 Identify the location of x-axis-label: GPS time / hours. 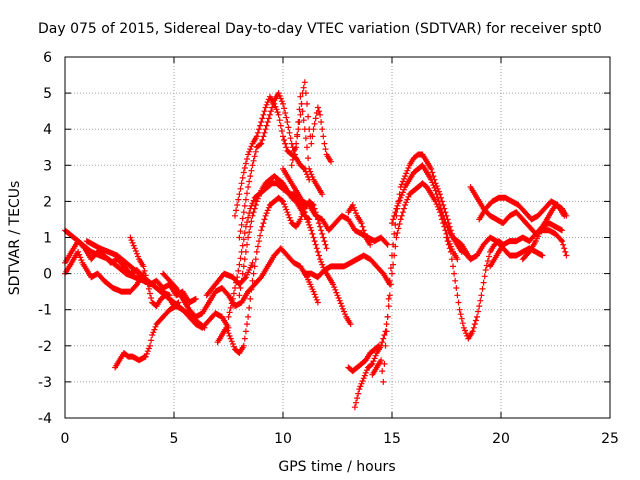
(336, 467).